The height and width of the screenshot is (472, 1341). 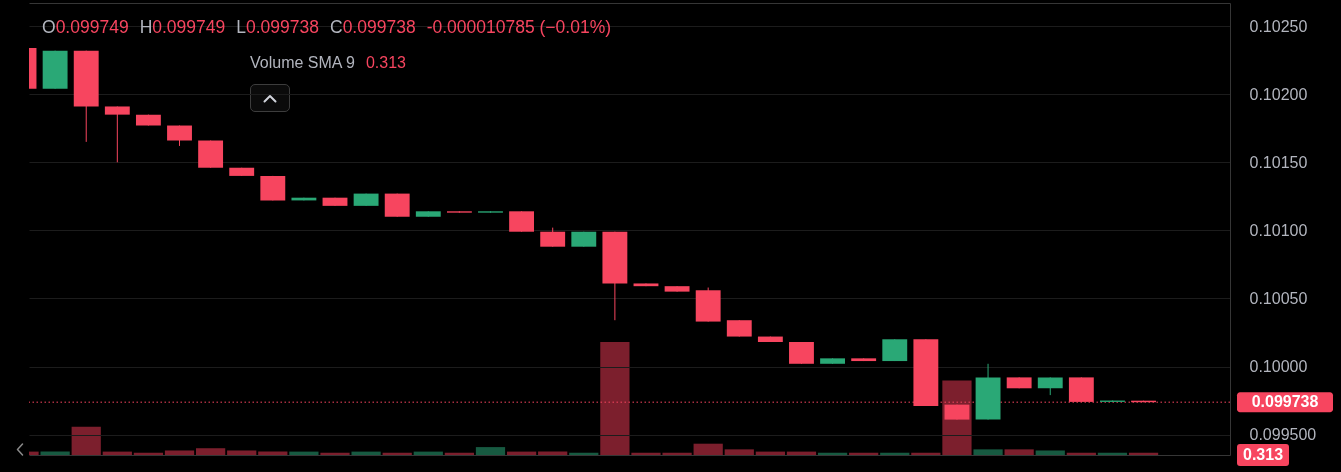 What do you see at coordinates (385, 63) in the screenshot?
I see `annotation: 0.313` at bounding box center [385, 63].